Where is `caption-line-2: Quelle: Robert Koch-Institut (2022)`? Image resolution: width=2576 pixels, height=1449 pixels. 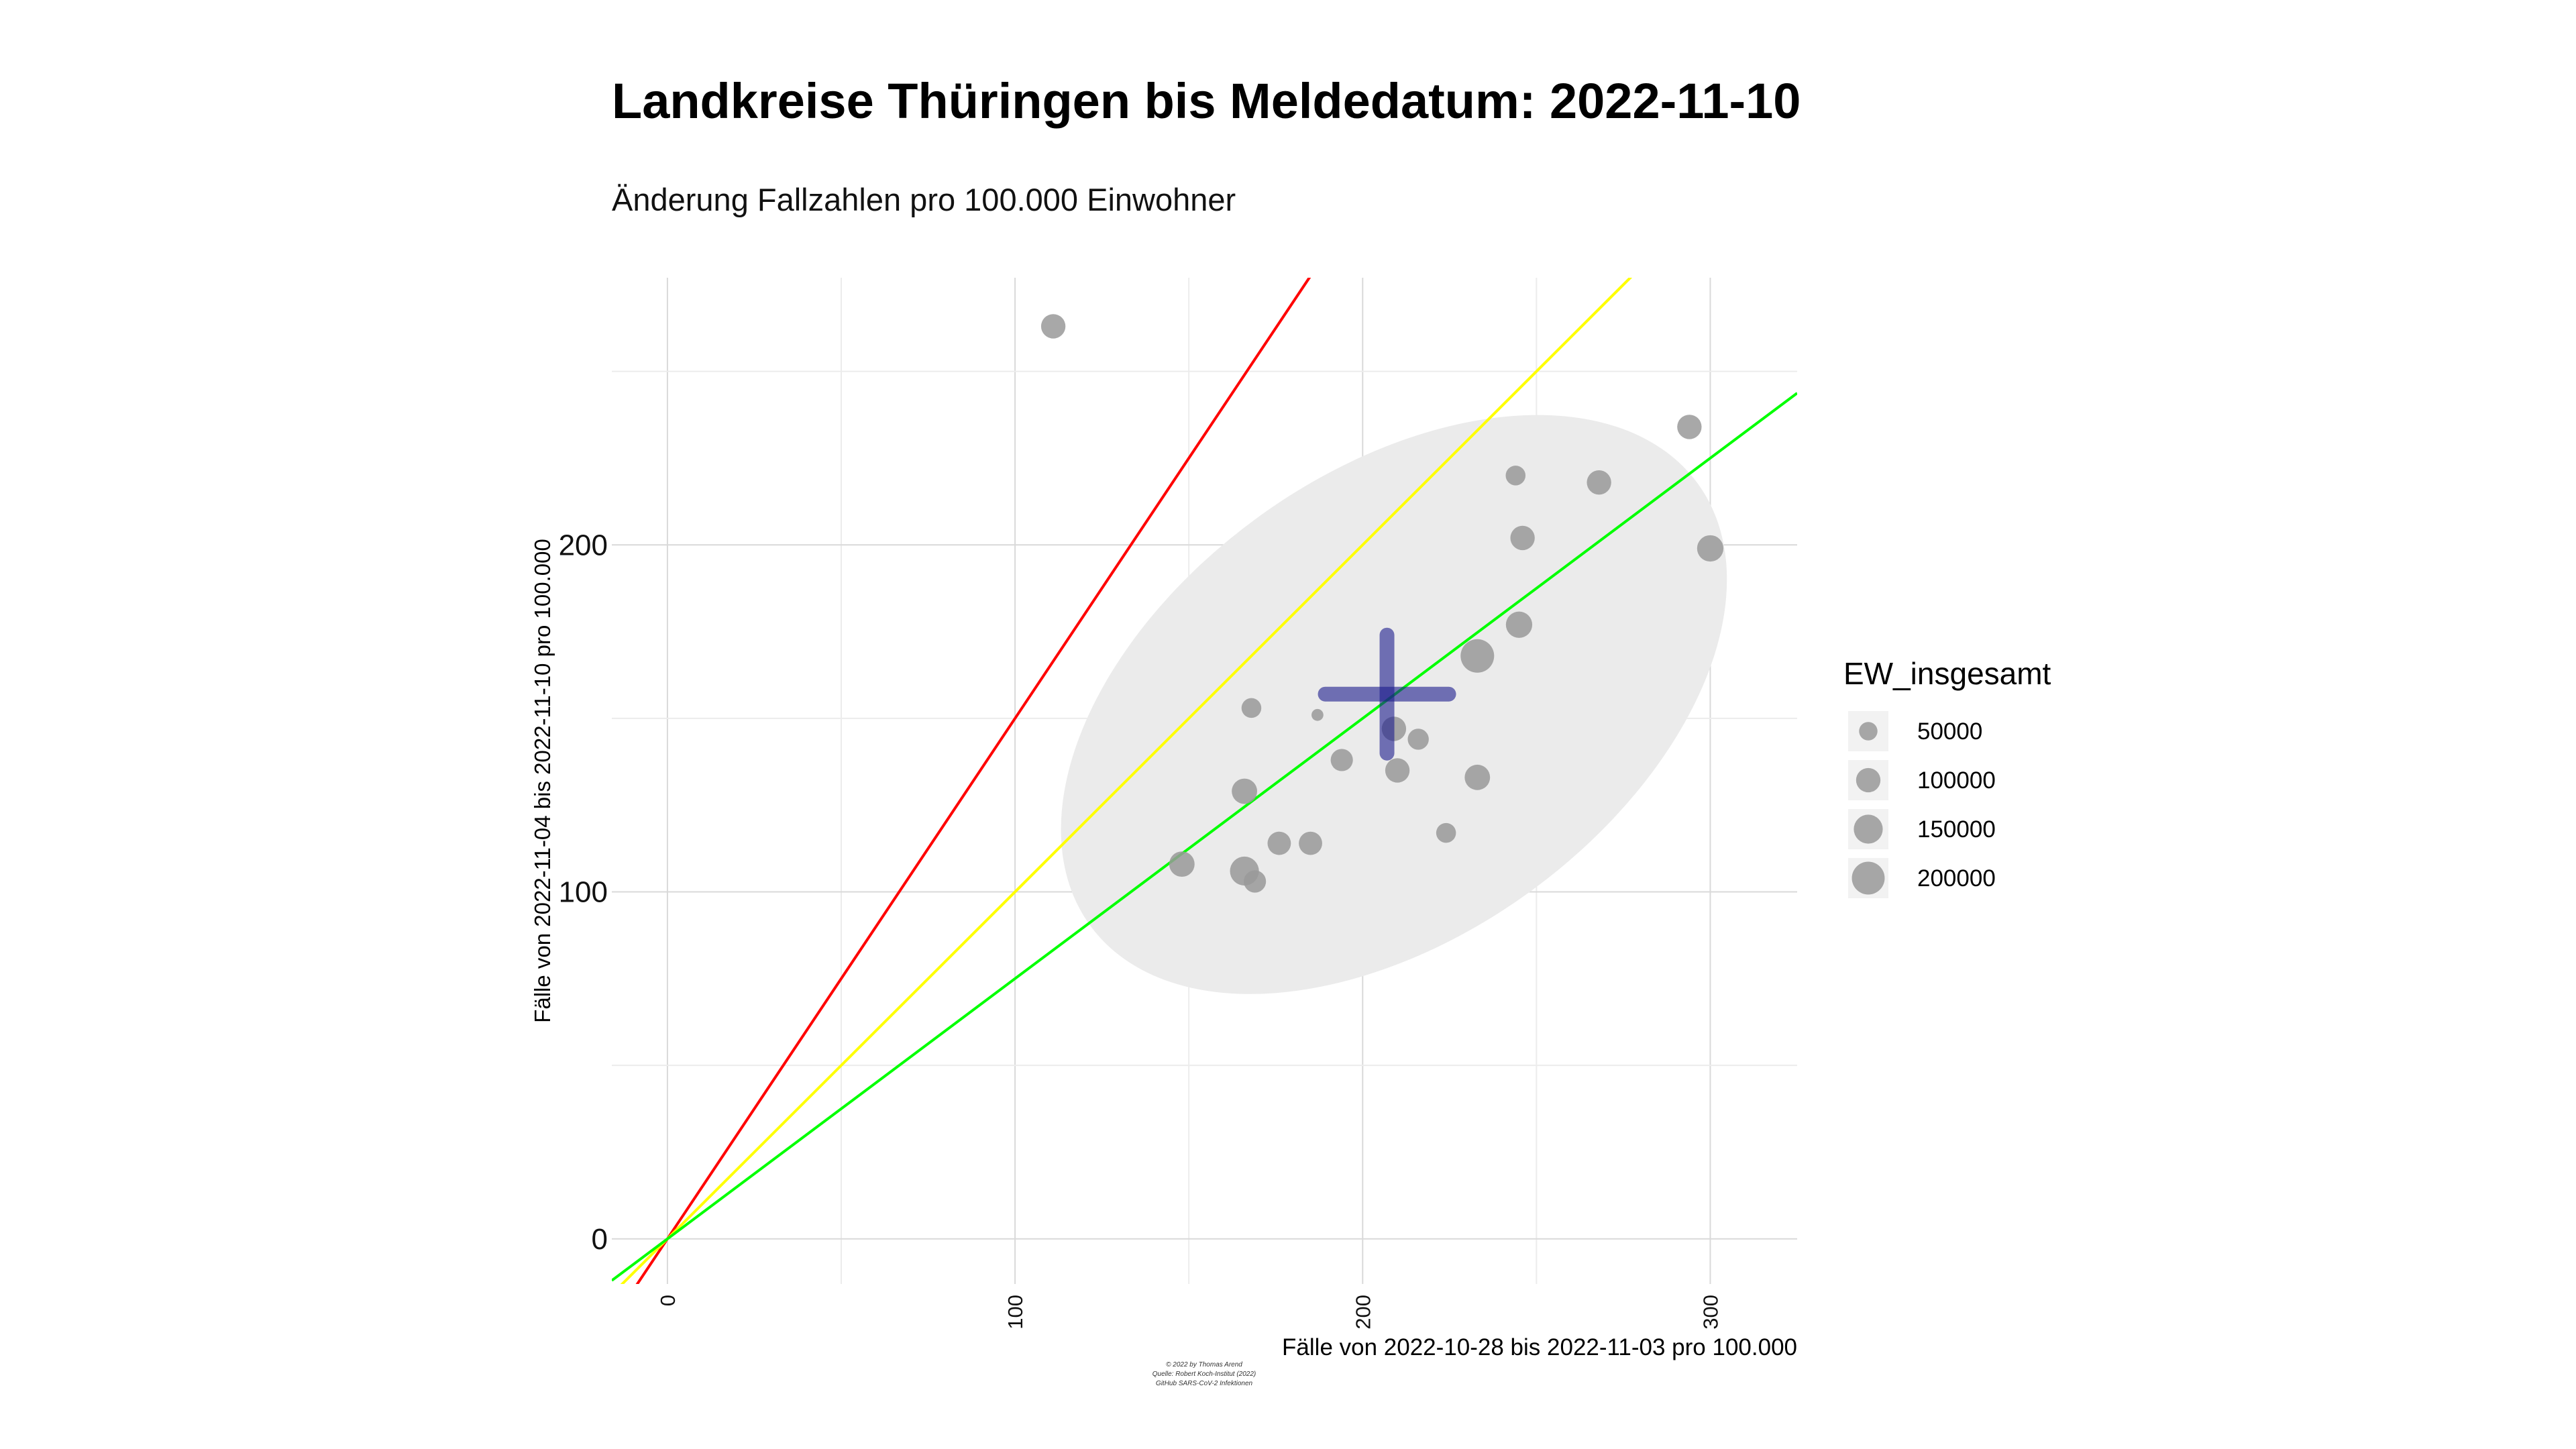 caption-line-2: Quelle: Robert Koch-Institut (2022) is located at coordinates (1204, 1374).